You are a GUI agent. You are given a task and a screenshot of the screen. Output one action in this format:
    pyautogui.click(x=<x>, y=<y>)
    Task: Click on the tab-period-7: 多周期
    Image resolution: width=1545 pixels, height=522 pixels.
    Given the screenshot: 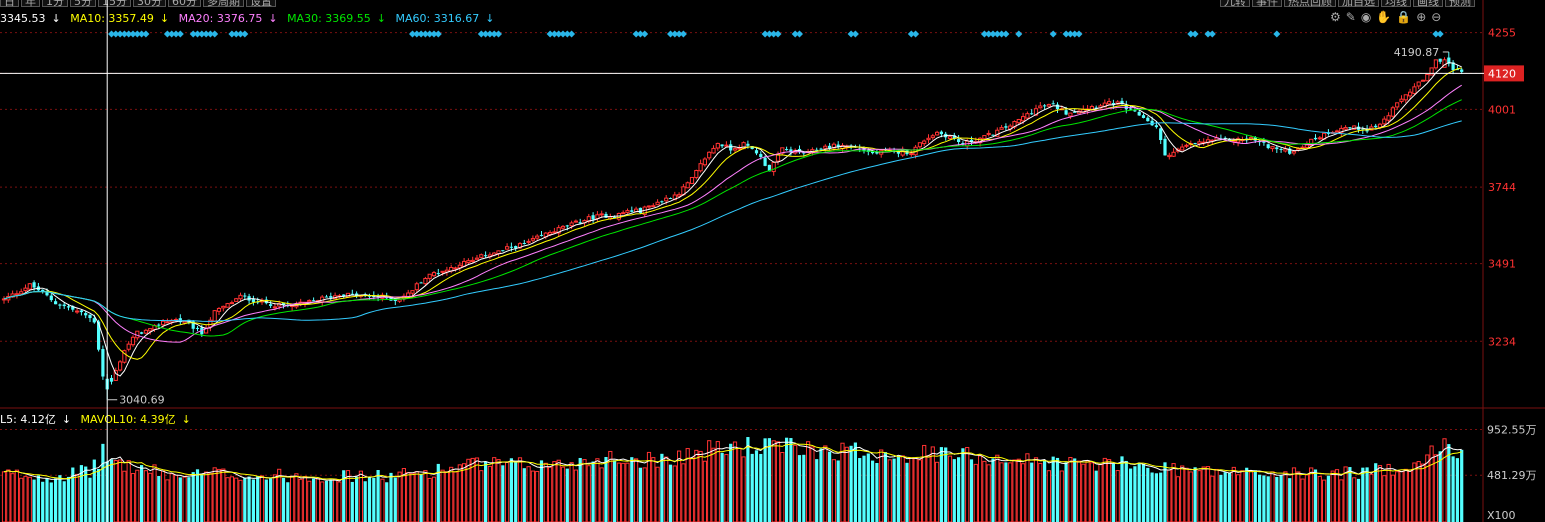 What is the action you would take?
    pyautogui.click(x=223, y=3)
    